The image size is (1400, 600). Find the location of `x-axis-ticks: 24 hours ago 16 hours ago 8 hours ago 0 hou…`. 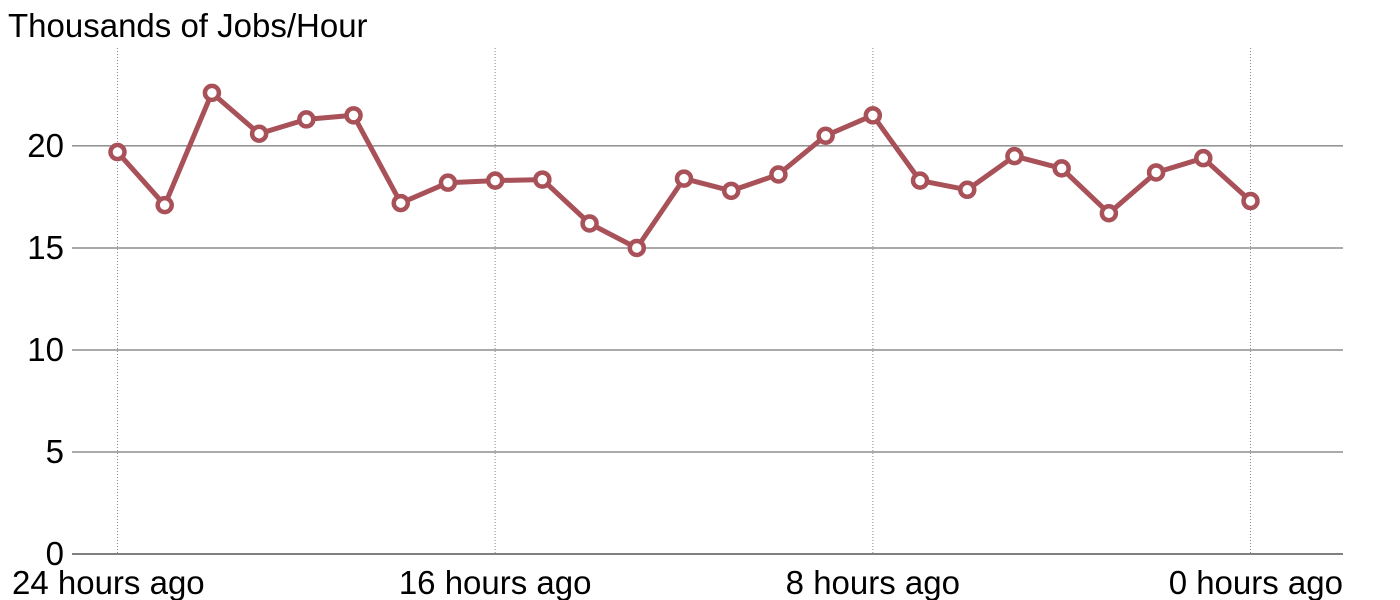

x-axis-ticks: 24 hours ago 16 hours ago 8 hours ago 0 hou… is located at coordinates (677, 582).